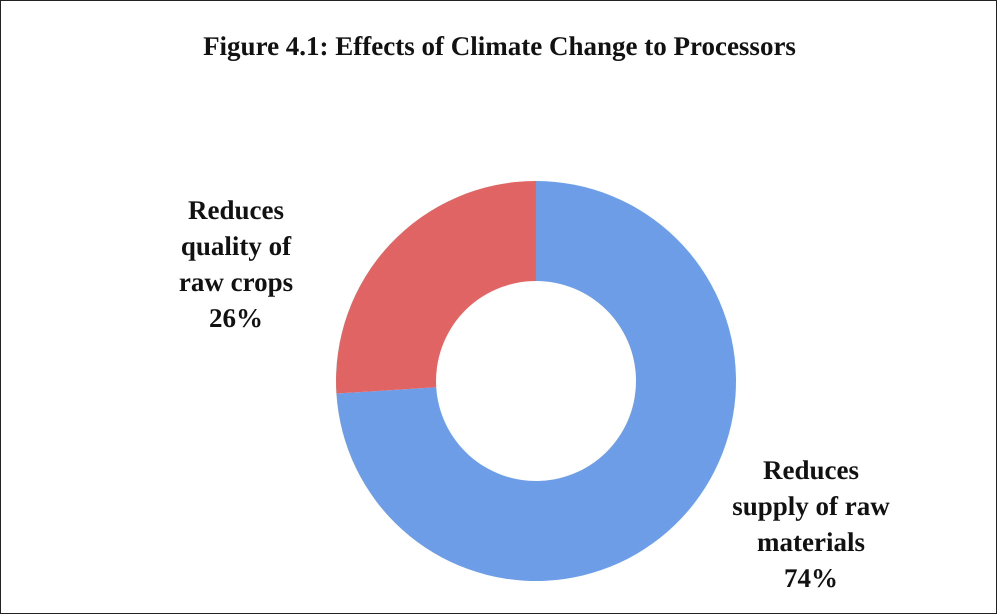 This screenshot has width=999, height=616. Describe the element at coordinates (811, 506) in the screenshot. I see `slice-label: Reduces supply of raw materials` at that location.